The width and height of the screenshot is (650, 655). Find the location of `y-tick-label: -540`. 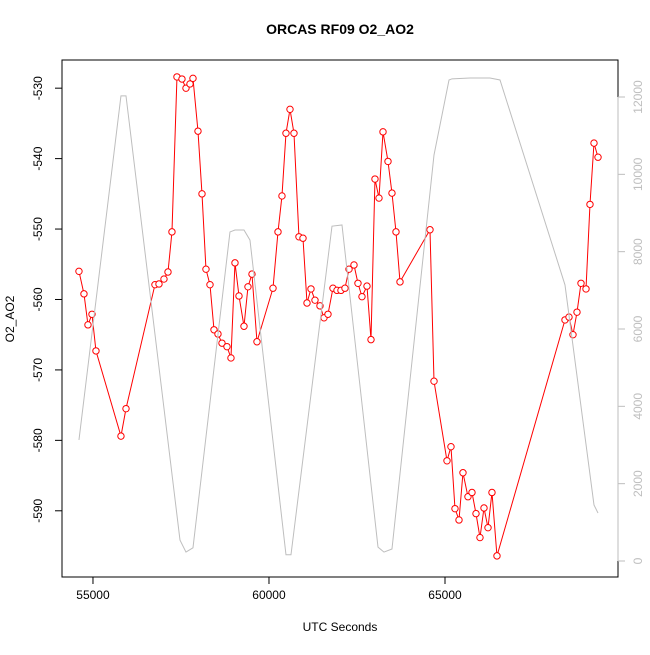

y-tick-label: -540 is located at coordinates (38, 158).